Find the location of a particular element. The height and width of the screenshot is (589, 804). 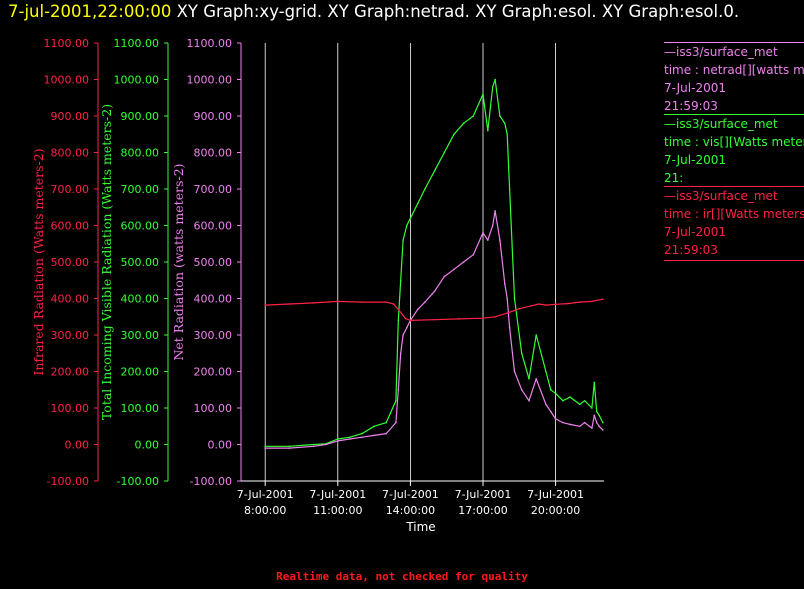

visible-tick-label: 300.00 is located at coordinates (140, 335).